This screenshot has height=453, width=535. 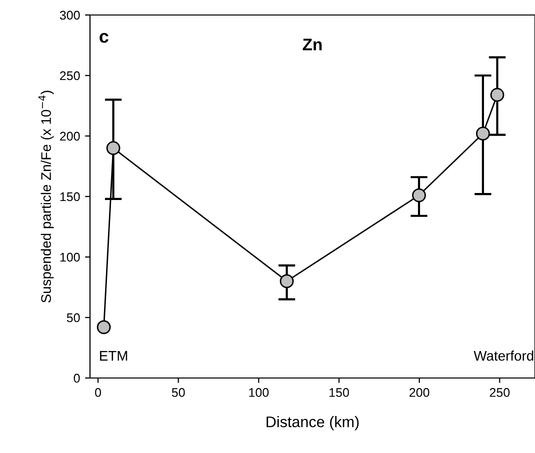 What do you see at coordinates (46, 196) in the screenshot?
I see `y-axis-title: Suspended particle Zn/Fe (x 10$^{−4}$)` at bounding box center [46, 196].